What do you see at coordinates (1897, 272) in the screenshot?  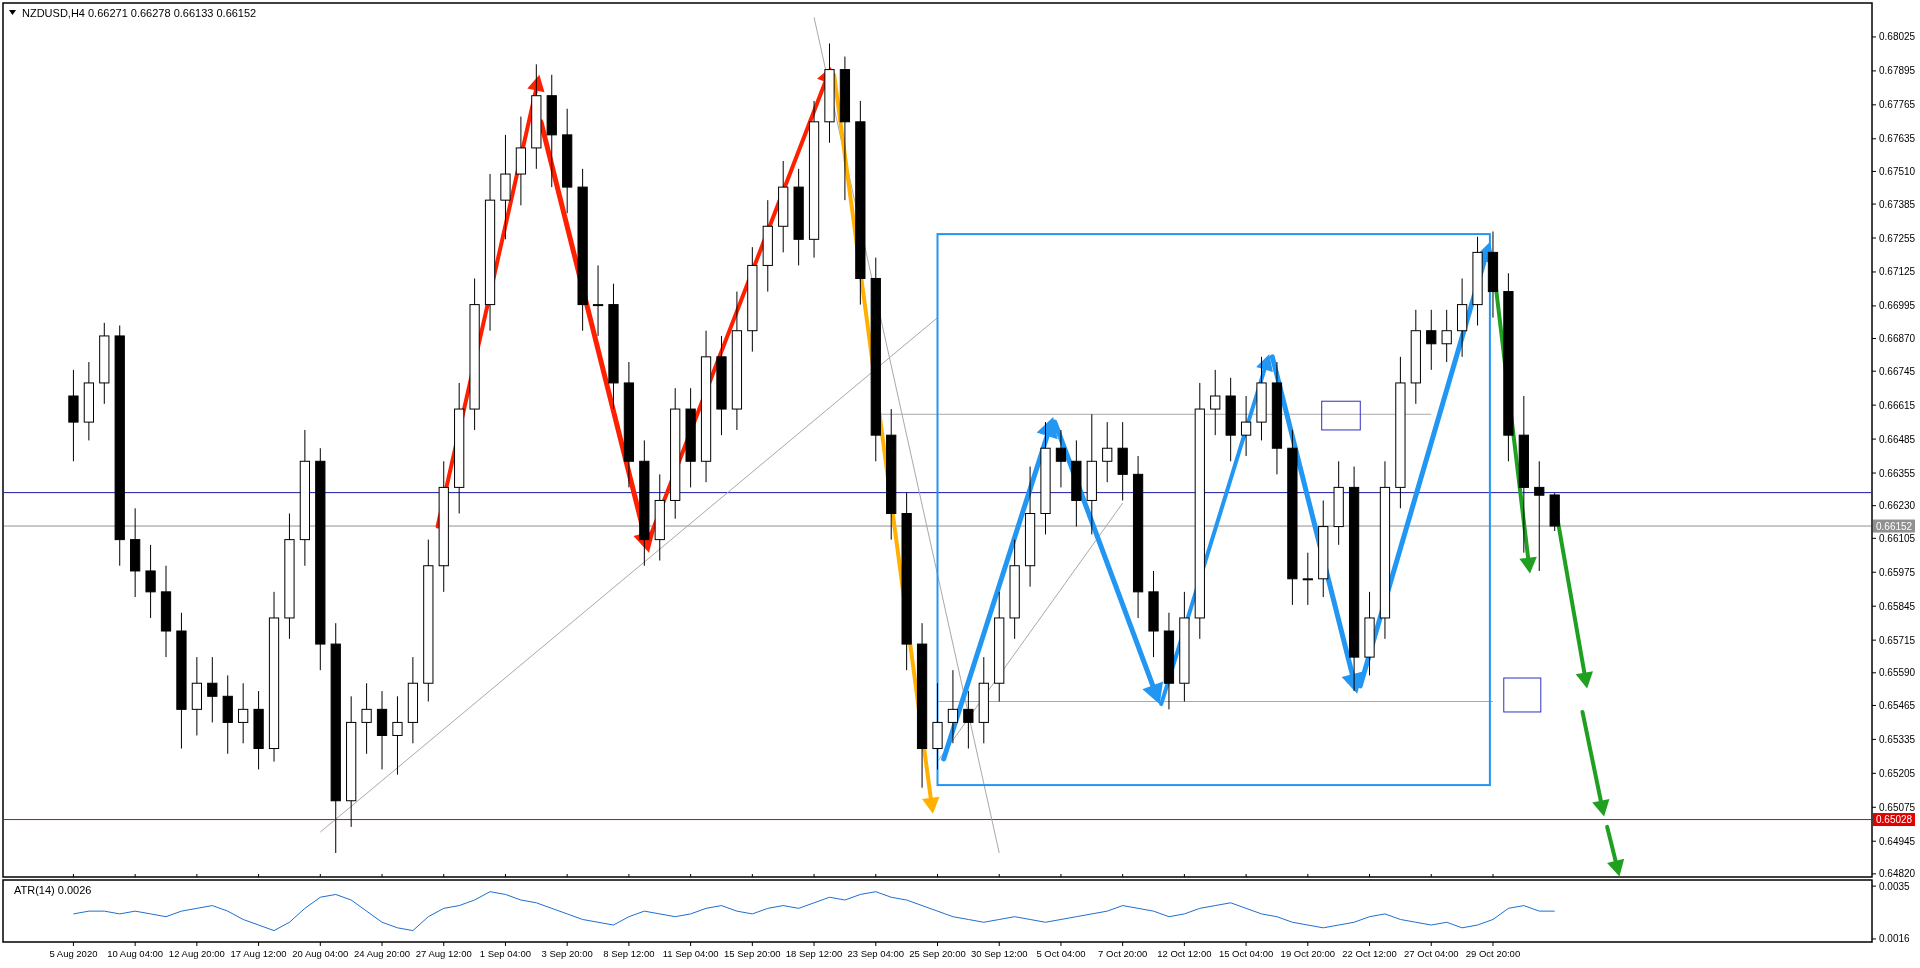 I see `y-tick-label: 0.67125` at bounding box center [1897, 272].